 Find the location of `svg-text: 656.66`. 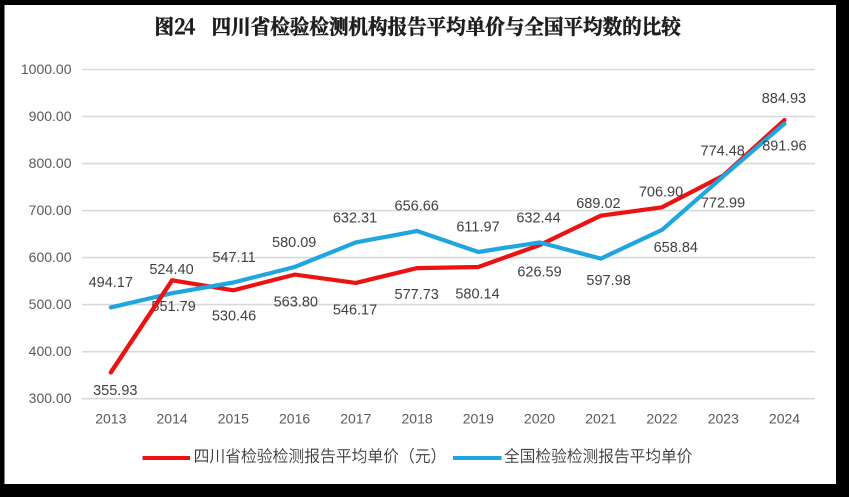

svg-text: 656.66 is located at coordinates (417, 207).